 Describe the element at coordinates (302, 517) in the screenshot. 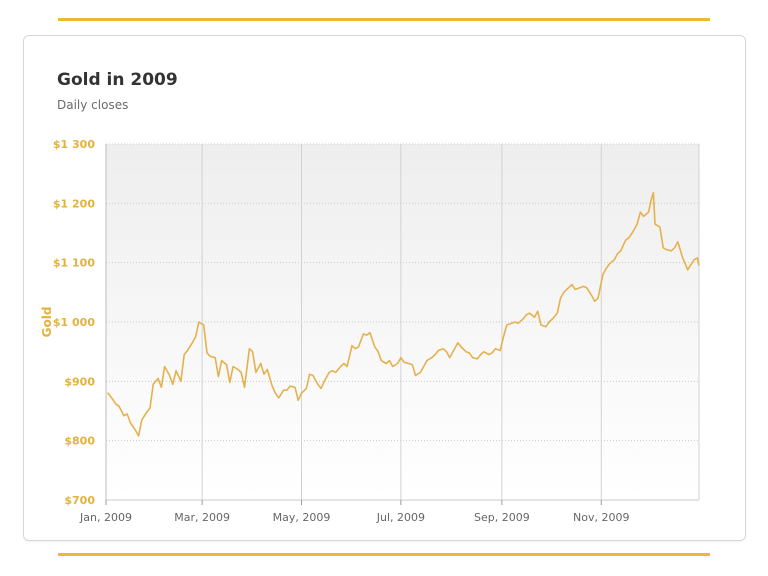

I see `x-tick-label: May, 2009` at that location.